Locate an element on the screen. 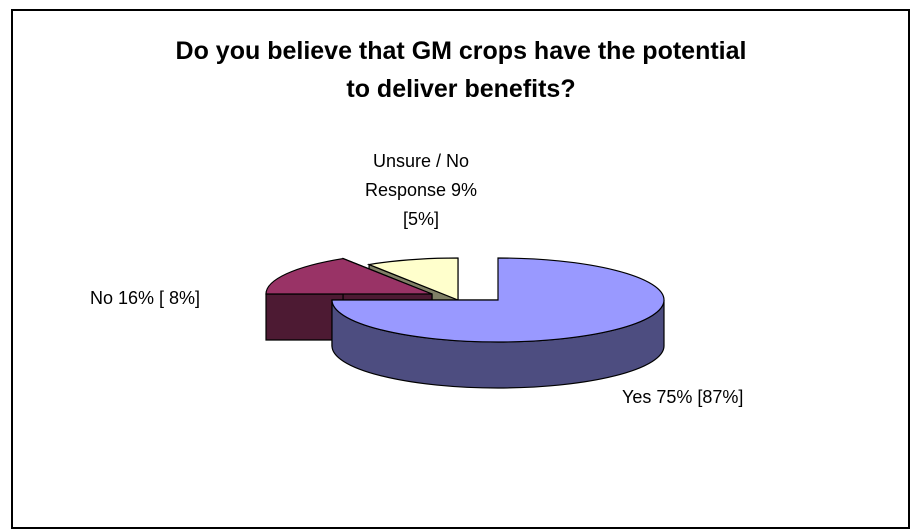 The image size is (922, 529). slice-label-unsure: Unsure / No Response 9% [5%] is located at coordinates (421, 190).